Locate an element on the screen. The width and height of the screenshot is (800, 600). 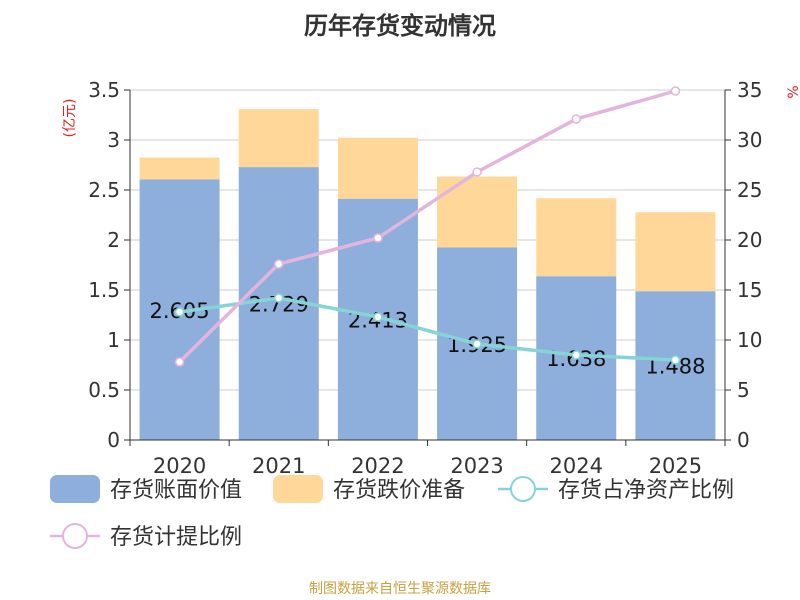
legend-item: 存货占净资产比例 is located at coordinates (616, 489).